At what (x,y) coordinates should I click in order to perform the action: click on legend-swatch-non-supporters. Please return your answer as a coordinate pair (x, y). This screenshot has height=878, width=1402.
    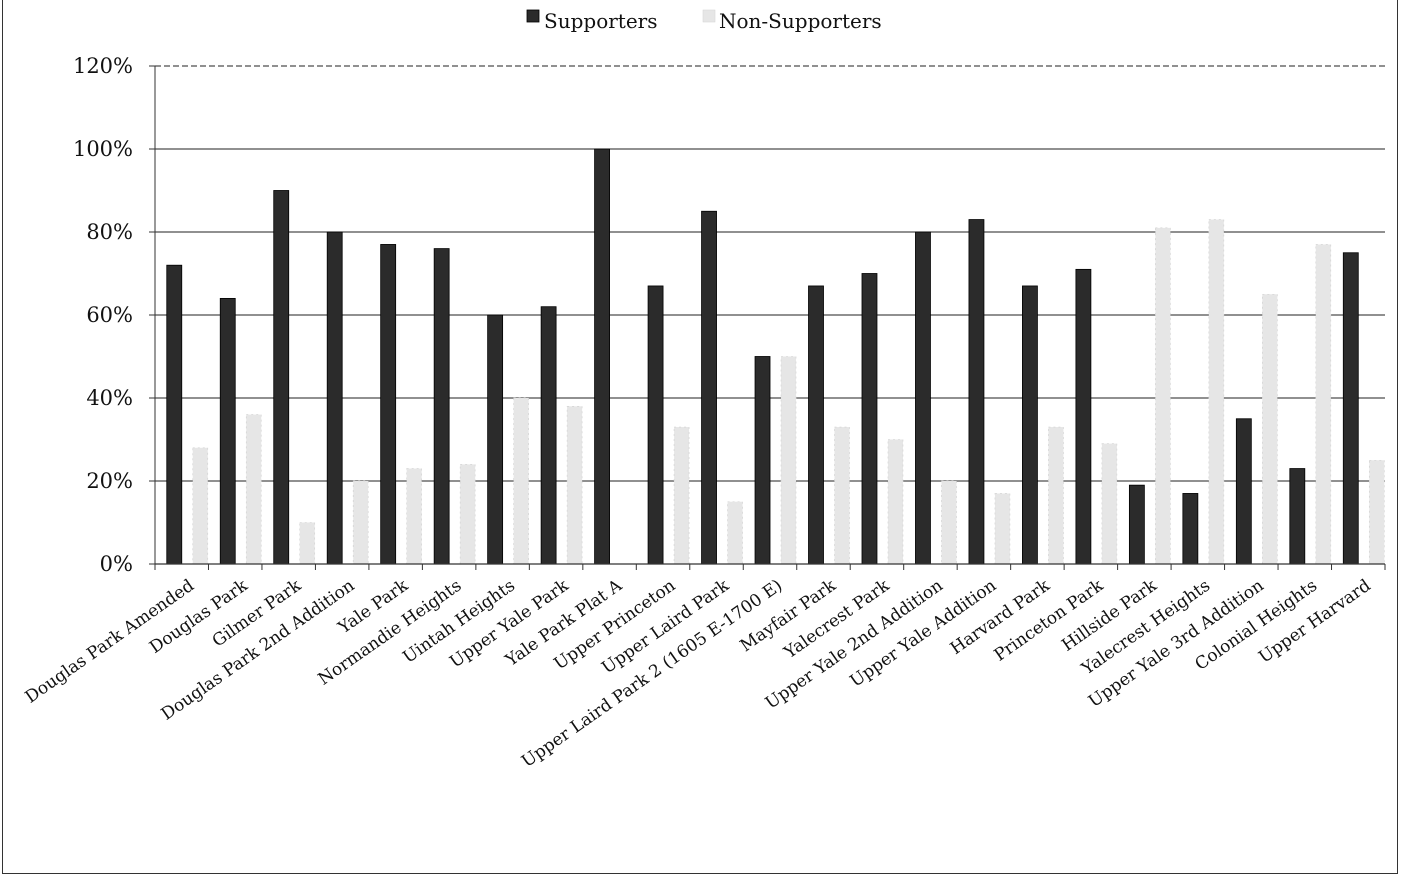
    Looking at the image, I should click on (709, 16).